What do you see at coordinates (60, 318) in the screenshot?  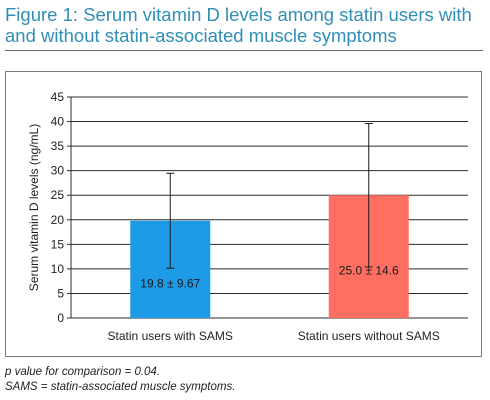 I see `y-tick-label-0: 0` at bounding box center [60, 318].